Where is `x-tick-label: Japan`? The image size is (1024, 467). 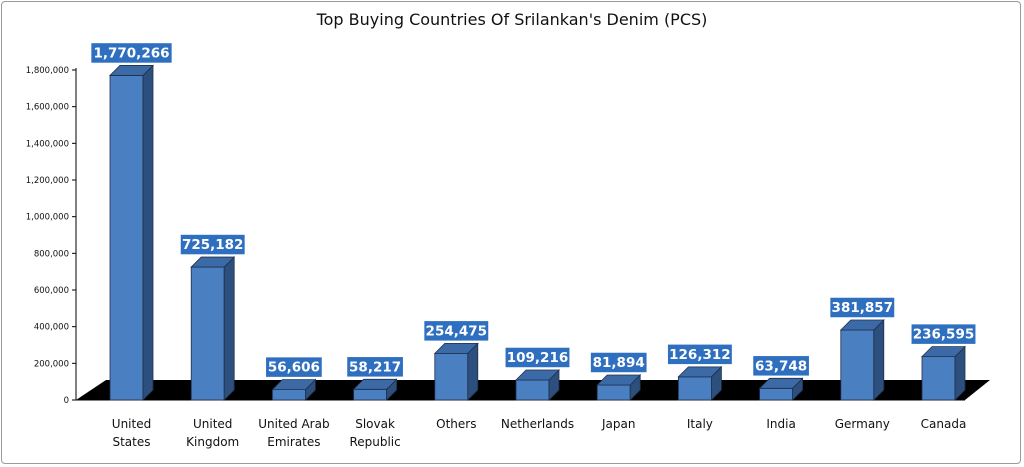
x-tick-label: Japan is located at coordinates (618, 424).